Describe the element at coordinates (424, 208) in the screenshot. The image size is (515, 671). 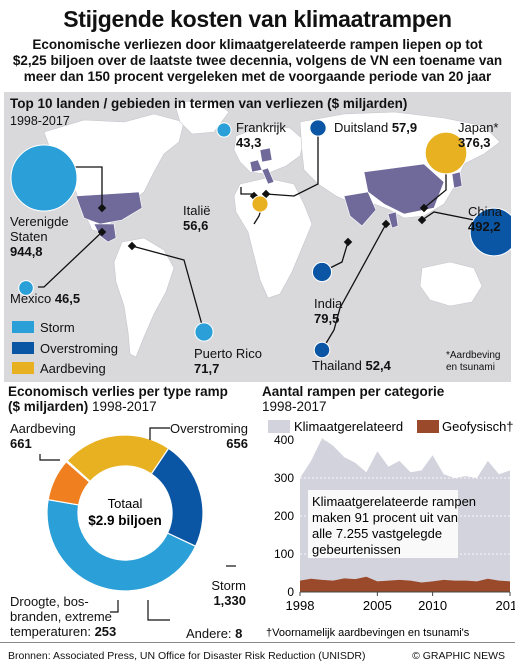
I see `marker-japan` at that location.